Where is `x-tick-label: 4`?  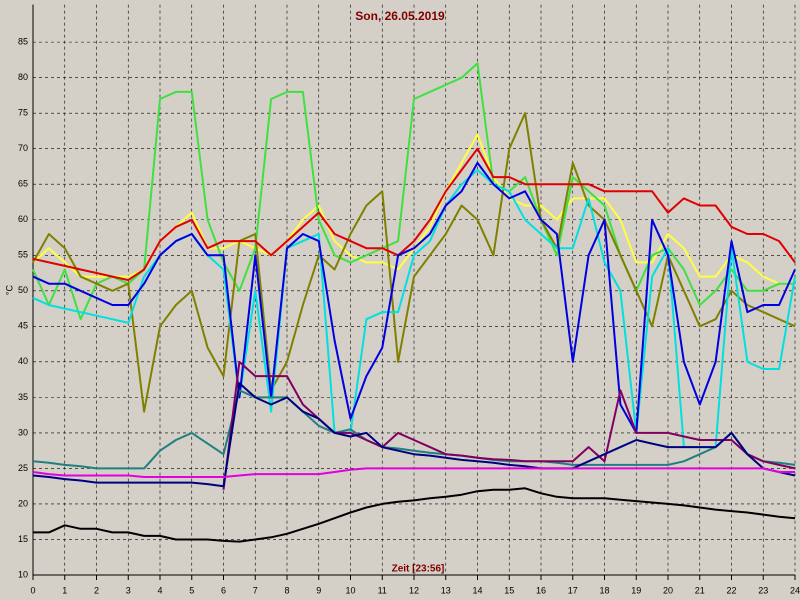
x-tick-label: 4 is located at coordinates (159, 590).